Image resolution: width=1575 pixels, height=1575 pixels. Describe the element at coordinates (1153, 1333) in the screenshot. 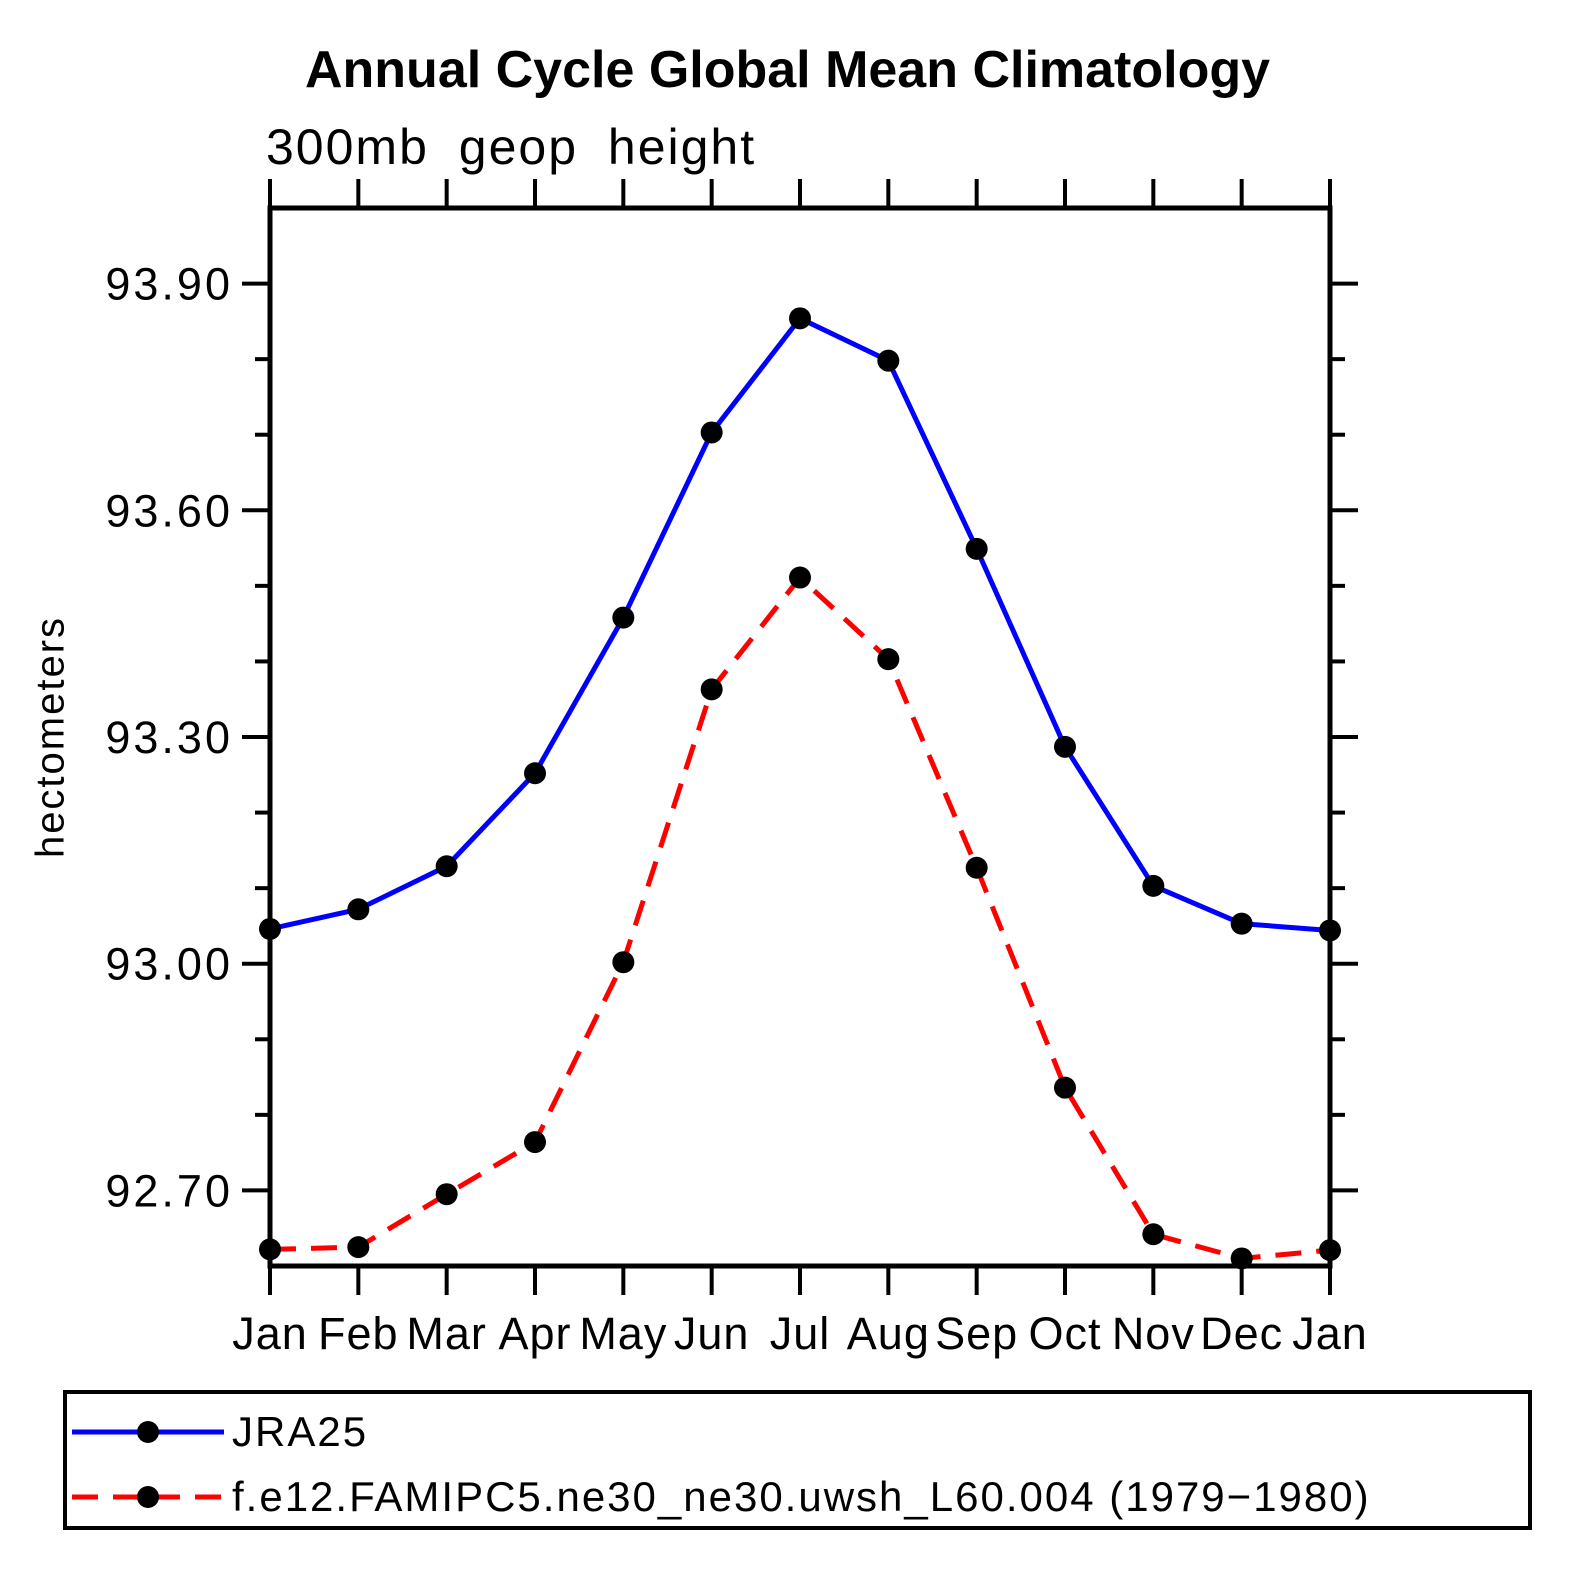

I see `x-tick-label: Nov` at that location.